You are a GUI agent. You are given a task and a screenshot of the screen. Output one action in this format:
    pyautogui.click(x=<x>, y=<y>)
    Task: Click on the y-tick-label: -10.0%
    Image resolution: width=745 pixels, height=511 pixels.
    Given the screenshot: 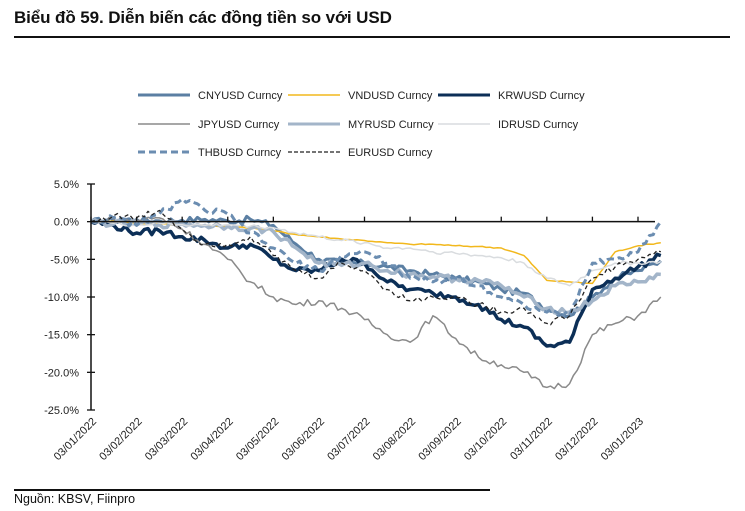 What is the action you would take?
    pyautogui.click(x=61, y=298)
    